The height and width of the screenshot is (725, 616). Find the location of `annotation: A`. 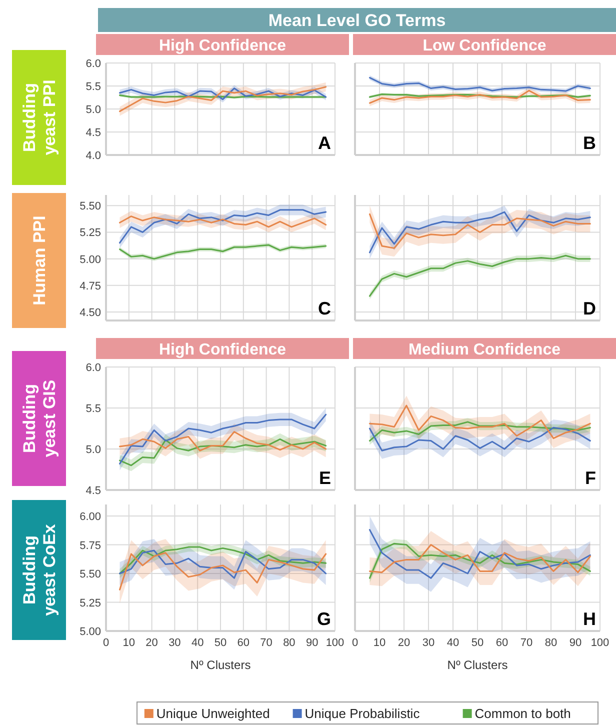

annotation: A is located at coordinates (324, 143).